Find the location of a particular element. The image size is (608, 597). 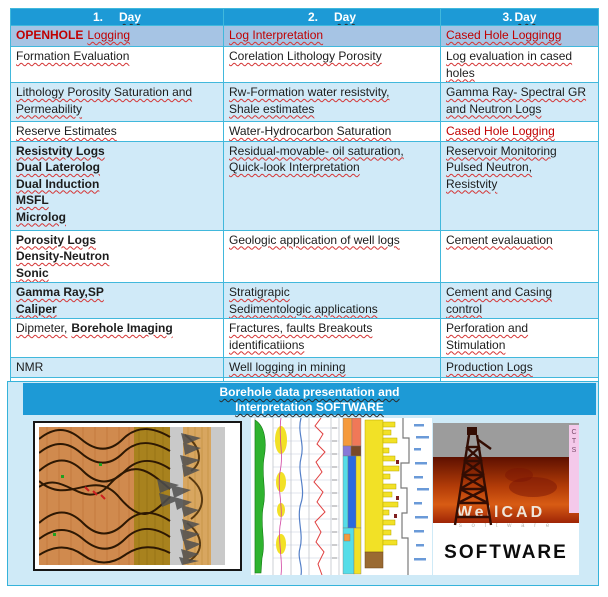

cell: Cement evalauation is located at coordinates (519, 256).